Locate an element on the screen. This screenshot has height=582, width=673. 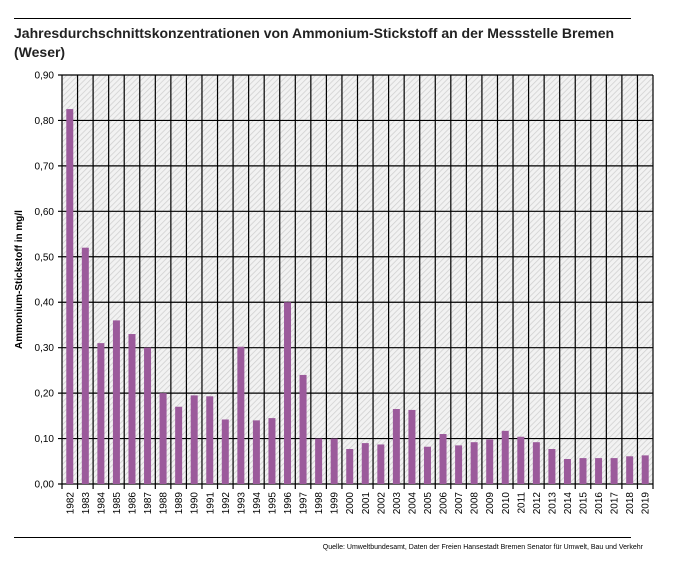
bottom-rule is located at coordinates (322, 537).